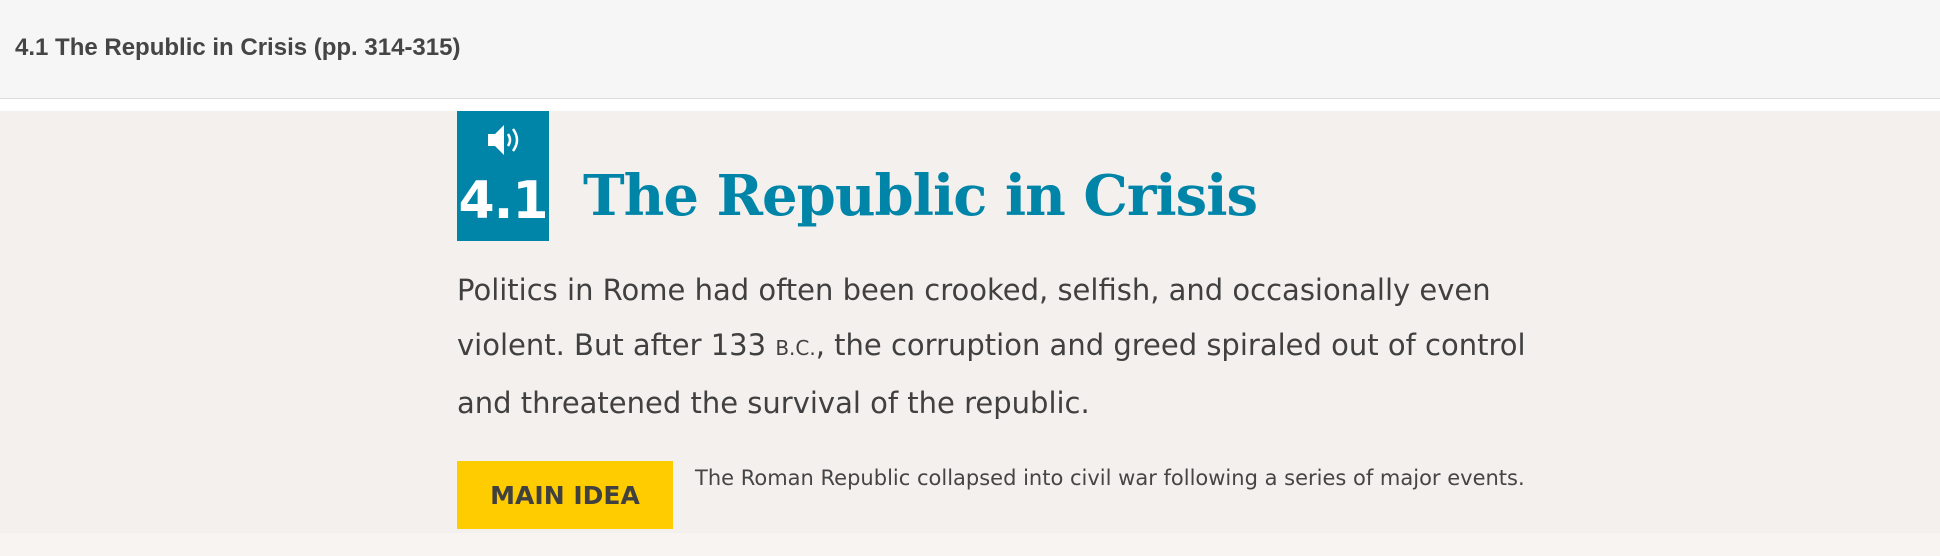 The height and width of the screenshot is (556, 1940). Describe the element at coordinates (504, 140) in the screenshot. I see `speaker-icon` at that location.